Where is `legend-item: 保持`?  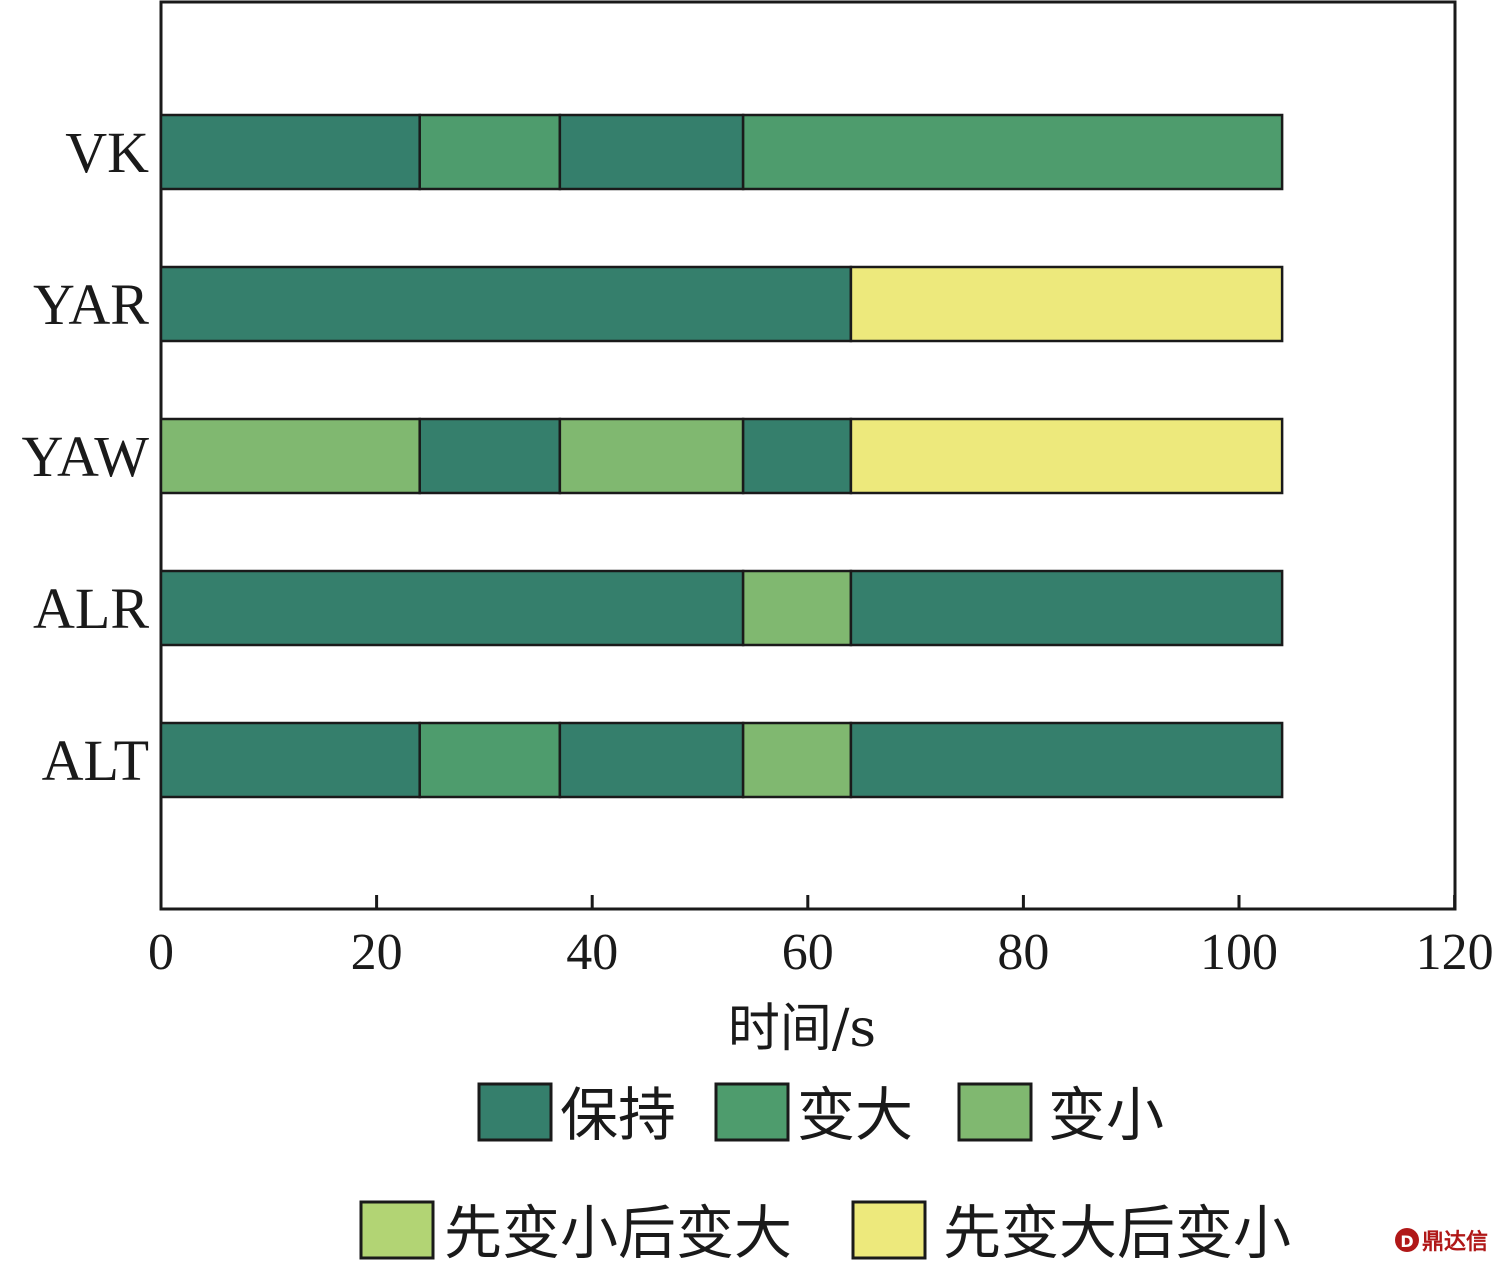 legend-item: 保持 is located at coordinates (576, 1115).